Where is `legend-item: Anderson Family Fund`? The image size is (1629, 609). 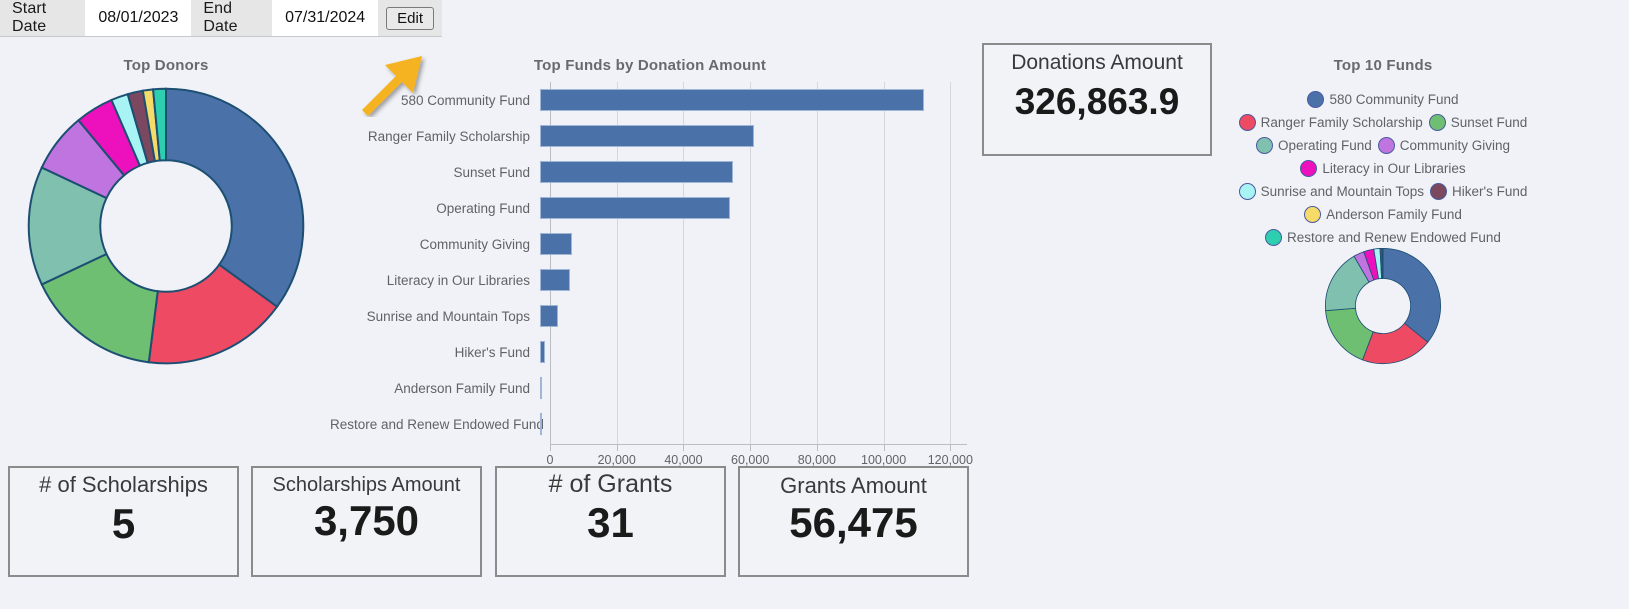 legend-item: Anderson Family Fund is located at coordinates (1383, 214).